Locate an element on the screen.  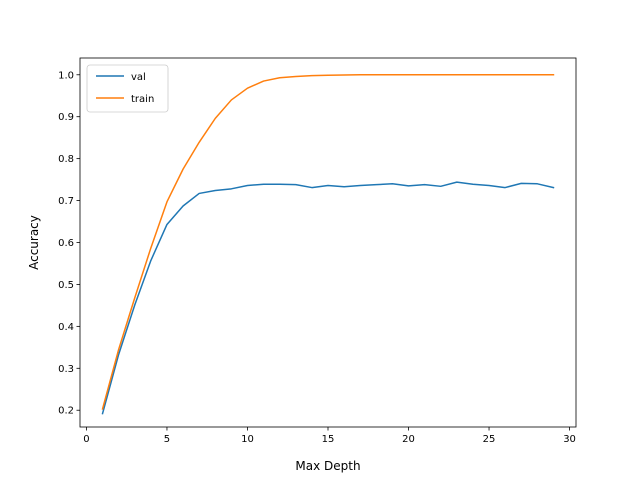
y-tick-label: 0.3 is located at coordinates (66, 369).